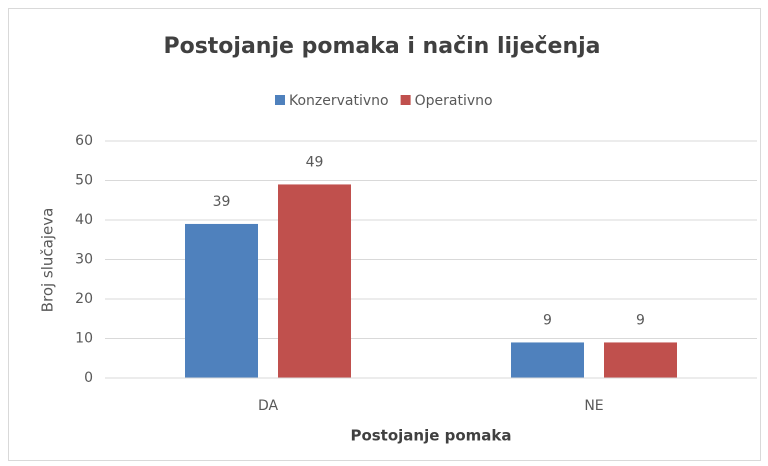 This screenshot has height=466, width=768. What do you see at coordinates (593, 406) in the screenshot?
I see `x-tick-label: NE` at bounding box center [593, 406].